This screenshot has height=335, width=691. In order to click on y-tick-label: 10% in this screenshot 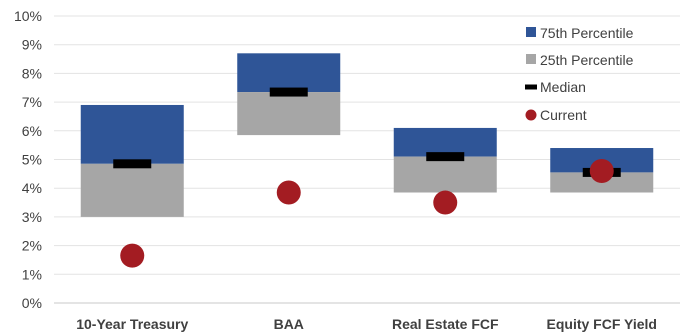, I will do `click(28, 16)`.